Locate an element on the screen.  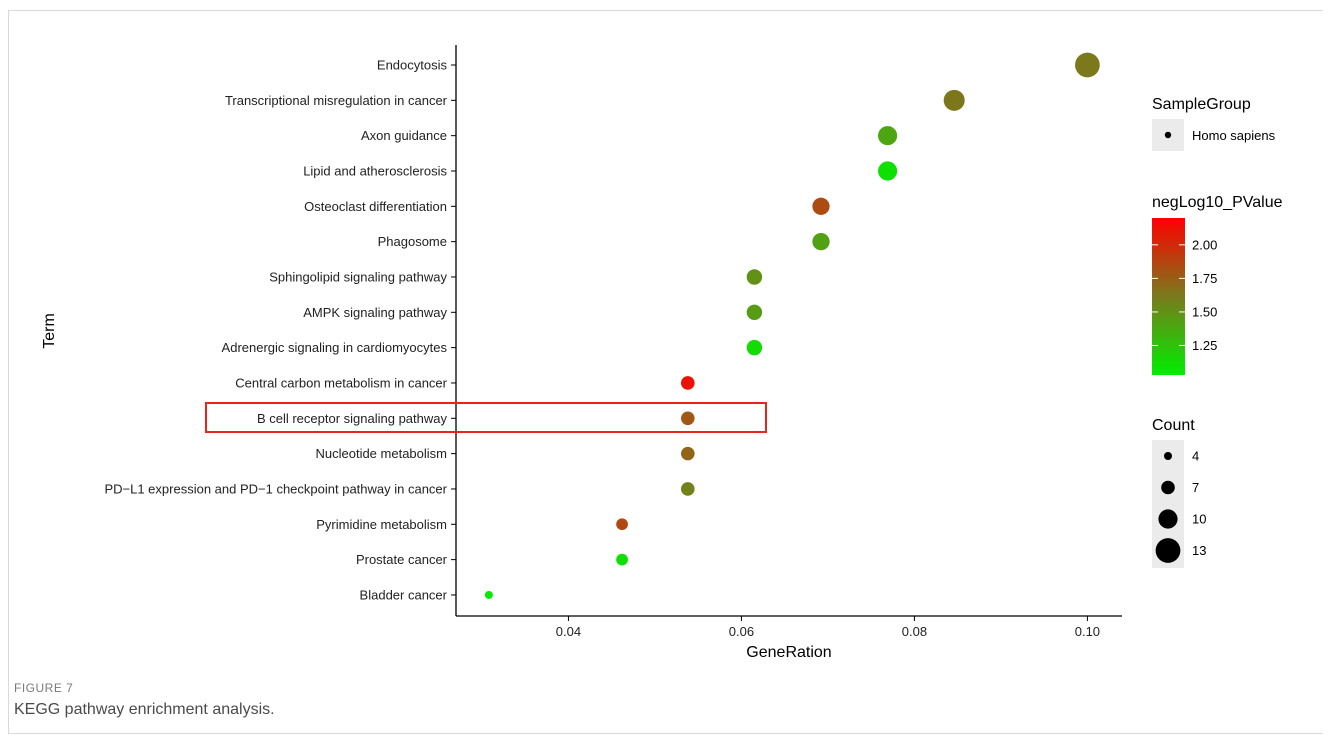
colorbar-tick-label: 1.75 is located at coordinates (1204, 278).